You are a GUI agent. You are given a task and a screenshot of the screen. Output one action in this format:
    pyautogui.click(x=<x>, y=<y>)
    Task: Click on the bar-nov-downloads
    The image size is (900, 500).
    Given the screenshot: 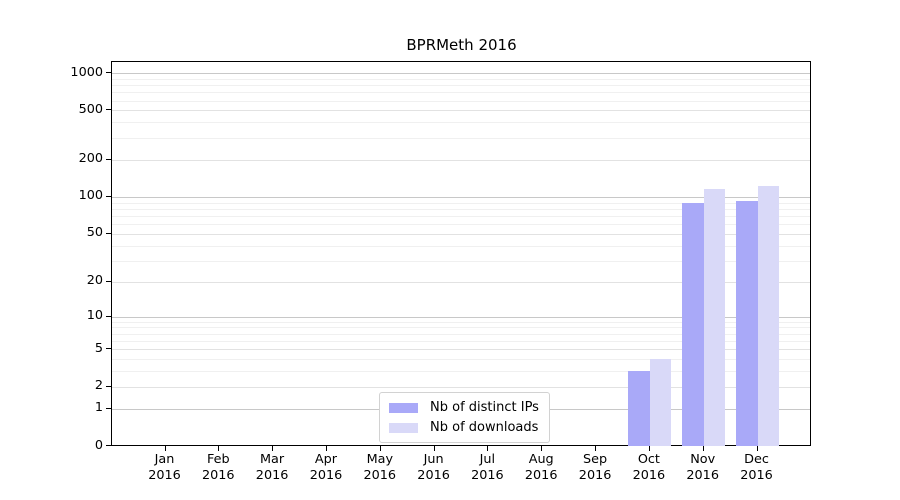 What is the action you would take?
    pyautogui.click(x=714, y=317)
    